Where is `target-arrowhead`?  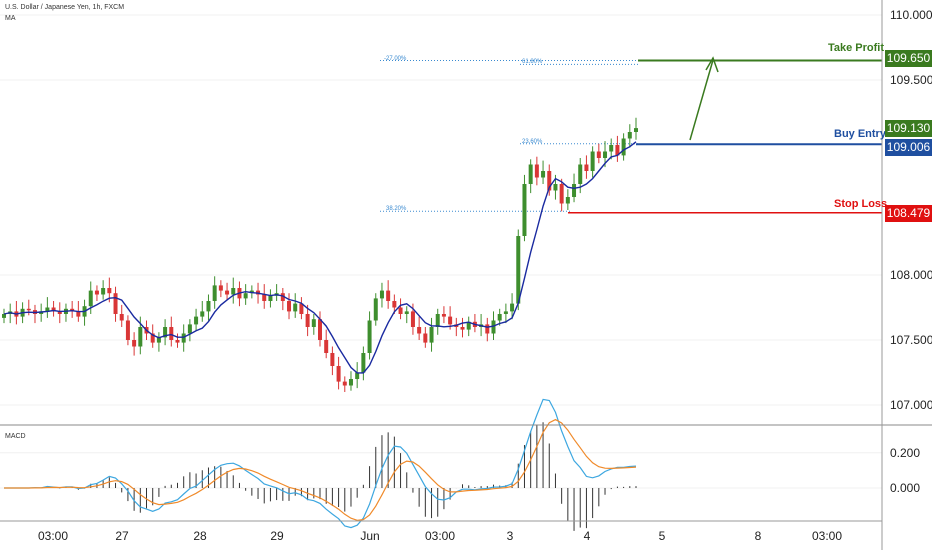
target-arrowhead is located at coordinates (712, 64).